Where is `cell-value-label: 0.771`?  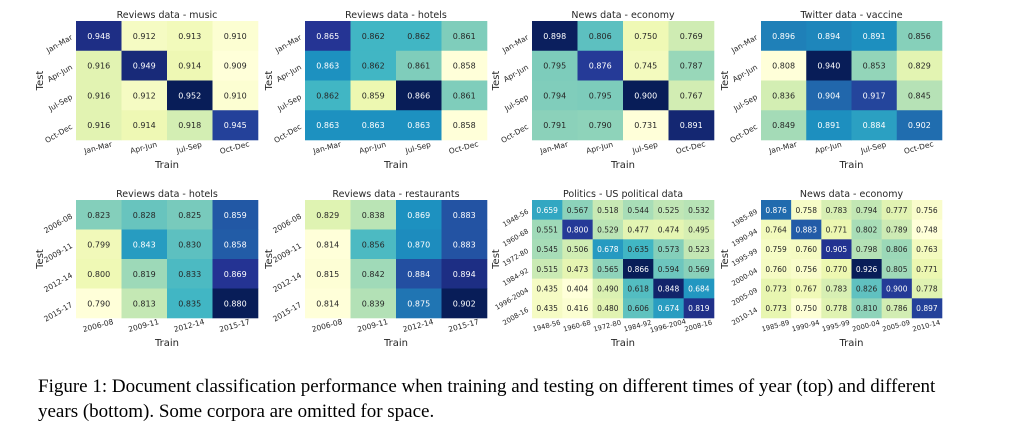
cell-value-label: 0.771 is located at coordinates (927, 269).